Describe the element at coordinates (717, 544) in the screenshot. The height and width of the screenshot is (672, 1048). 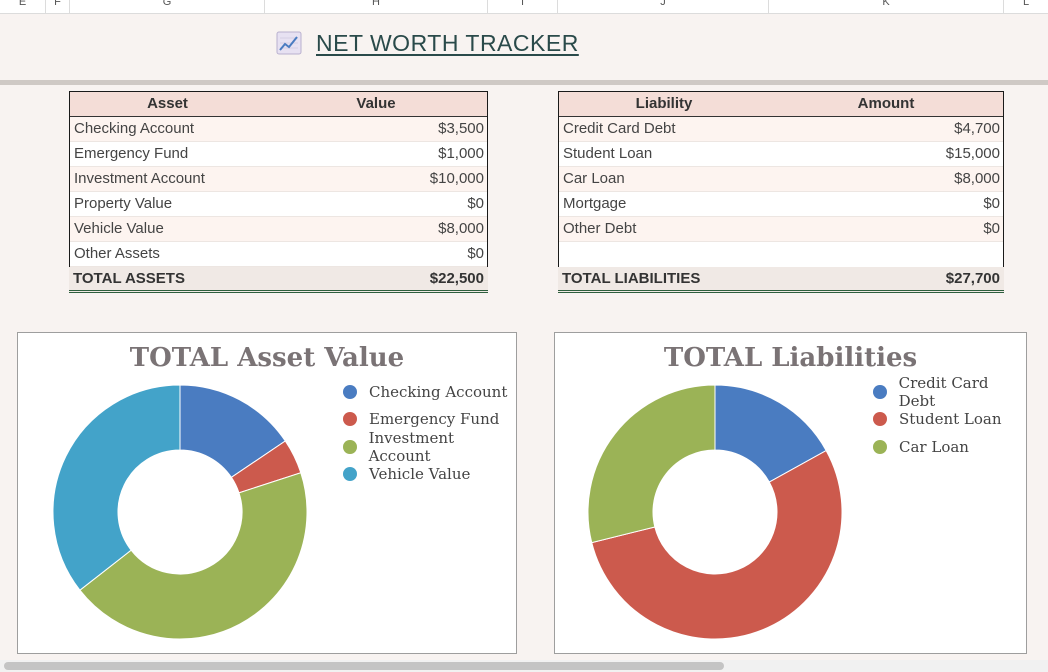
I see `donut-slice-student-loan` at that location.